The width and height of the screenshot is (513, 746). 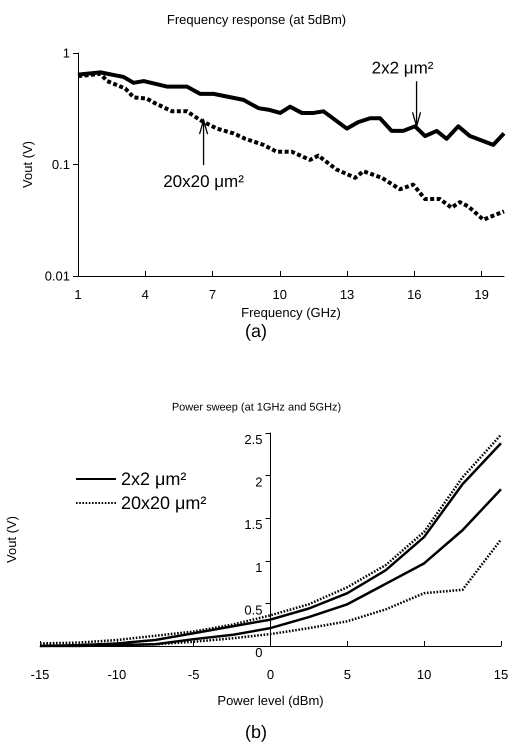 What do you see at coordinates (203, 182) in the screenshot?
I see `annotation: 20x20 μm²` at bounding box center [203, 182].